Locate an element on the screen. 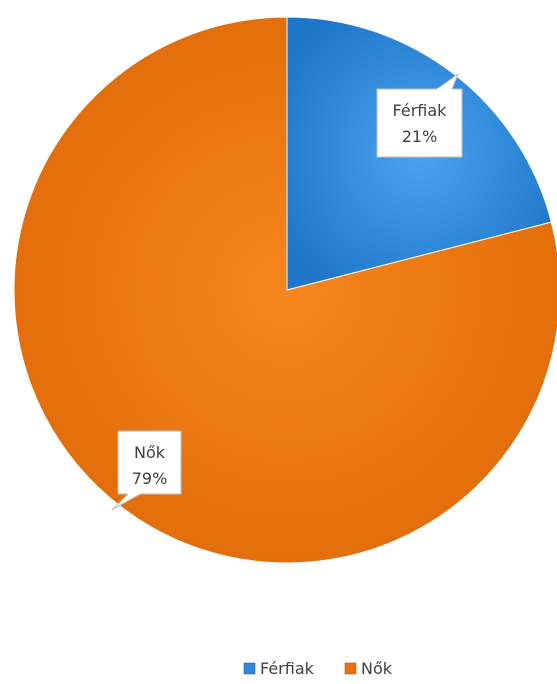 Image resolution: width=557 pixels, height=684 pixels. data-label-box-nok is located at coordinates (149, 462).